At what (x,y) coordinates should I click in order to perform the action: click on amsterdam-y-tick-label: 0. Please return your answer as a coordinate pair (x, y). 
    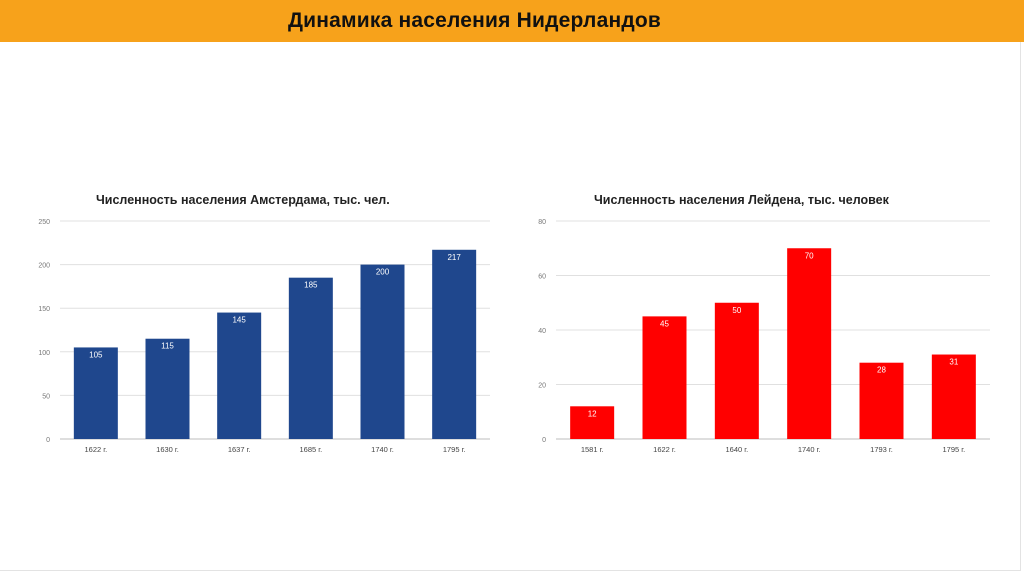
    Looking at the image, I should click on (48, 440).